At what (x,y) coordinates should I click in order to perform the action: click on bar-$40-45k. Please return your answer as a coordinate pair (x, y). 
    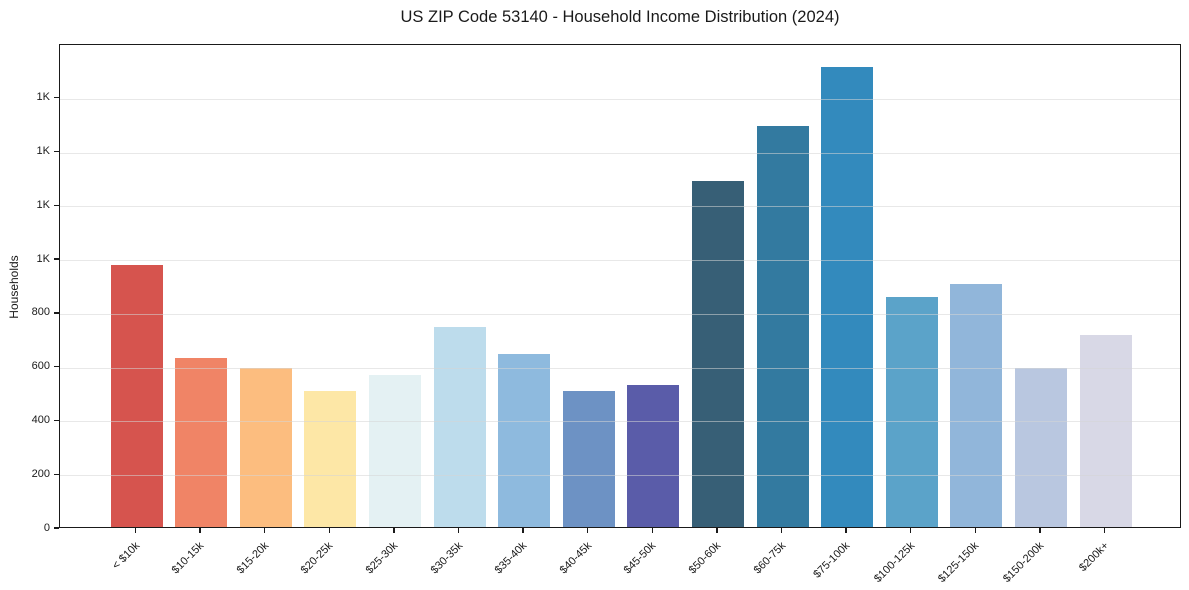
    Looking at the image, I should click on (588, 459).